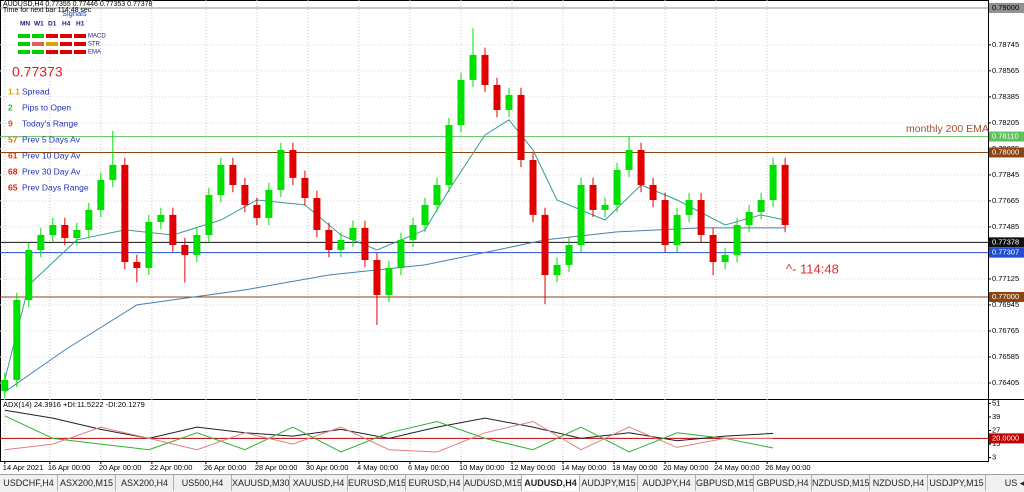 The image size is (1024, 492). What do you see at coordinates (609, 483) in the screenshot?
I see `chart-tab: AUDJPY,M15` at bounding box center [609, 483].